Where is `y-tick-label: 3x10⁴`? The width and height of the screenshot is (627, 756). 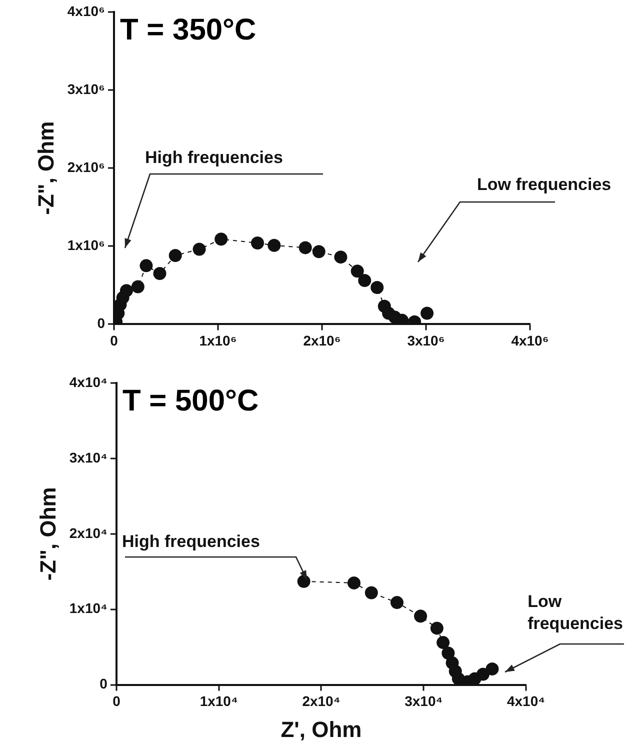
y-tick-label: 3x10⁴ is located at coordinates (88, 457).